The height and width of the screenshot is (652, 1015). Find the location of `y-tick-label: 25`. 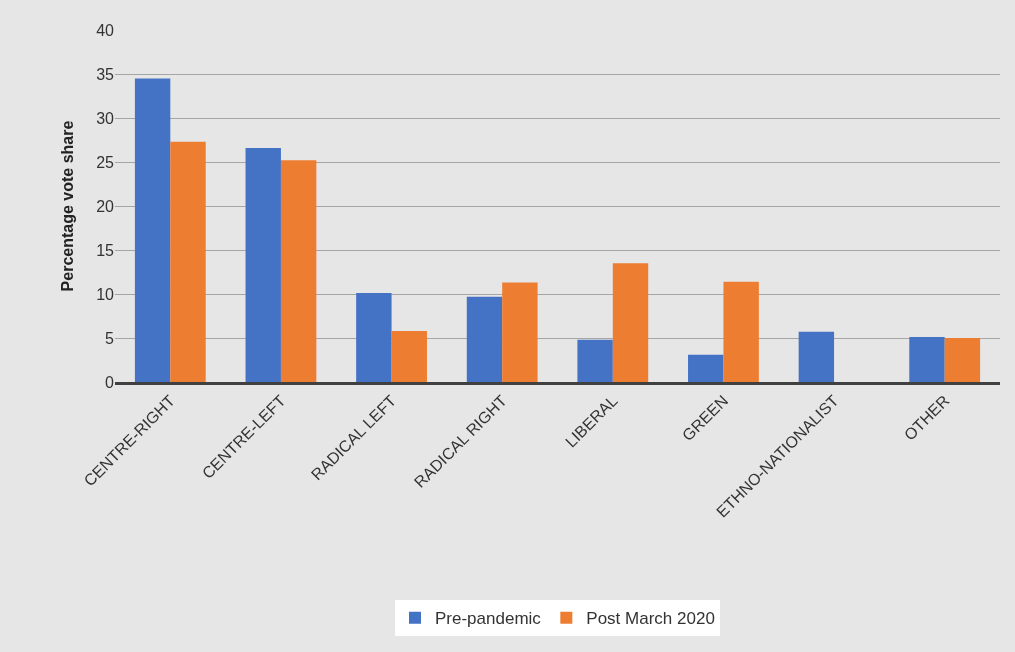

y-tick-label: 25 is located at coordinates (105, 162).